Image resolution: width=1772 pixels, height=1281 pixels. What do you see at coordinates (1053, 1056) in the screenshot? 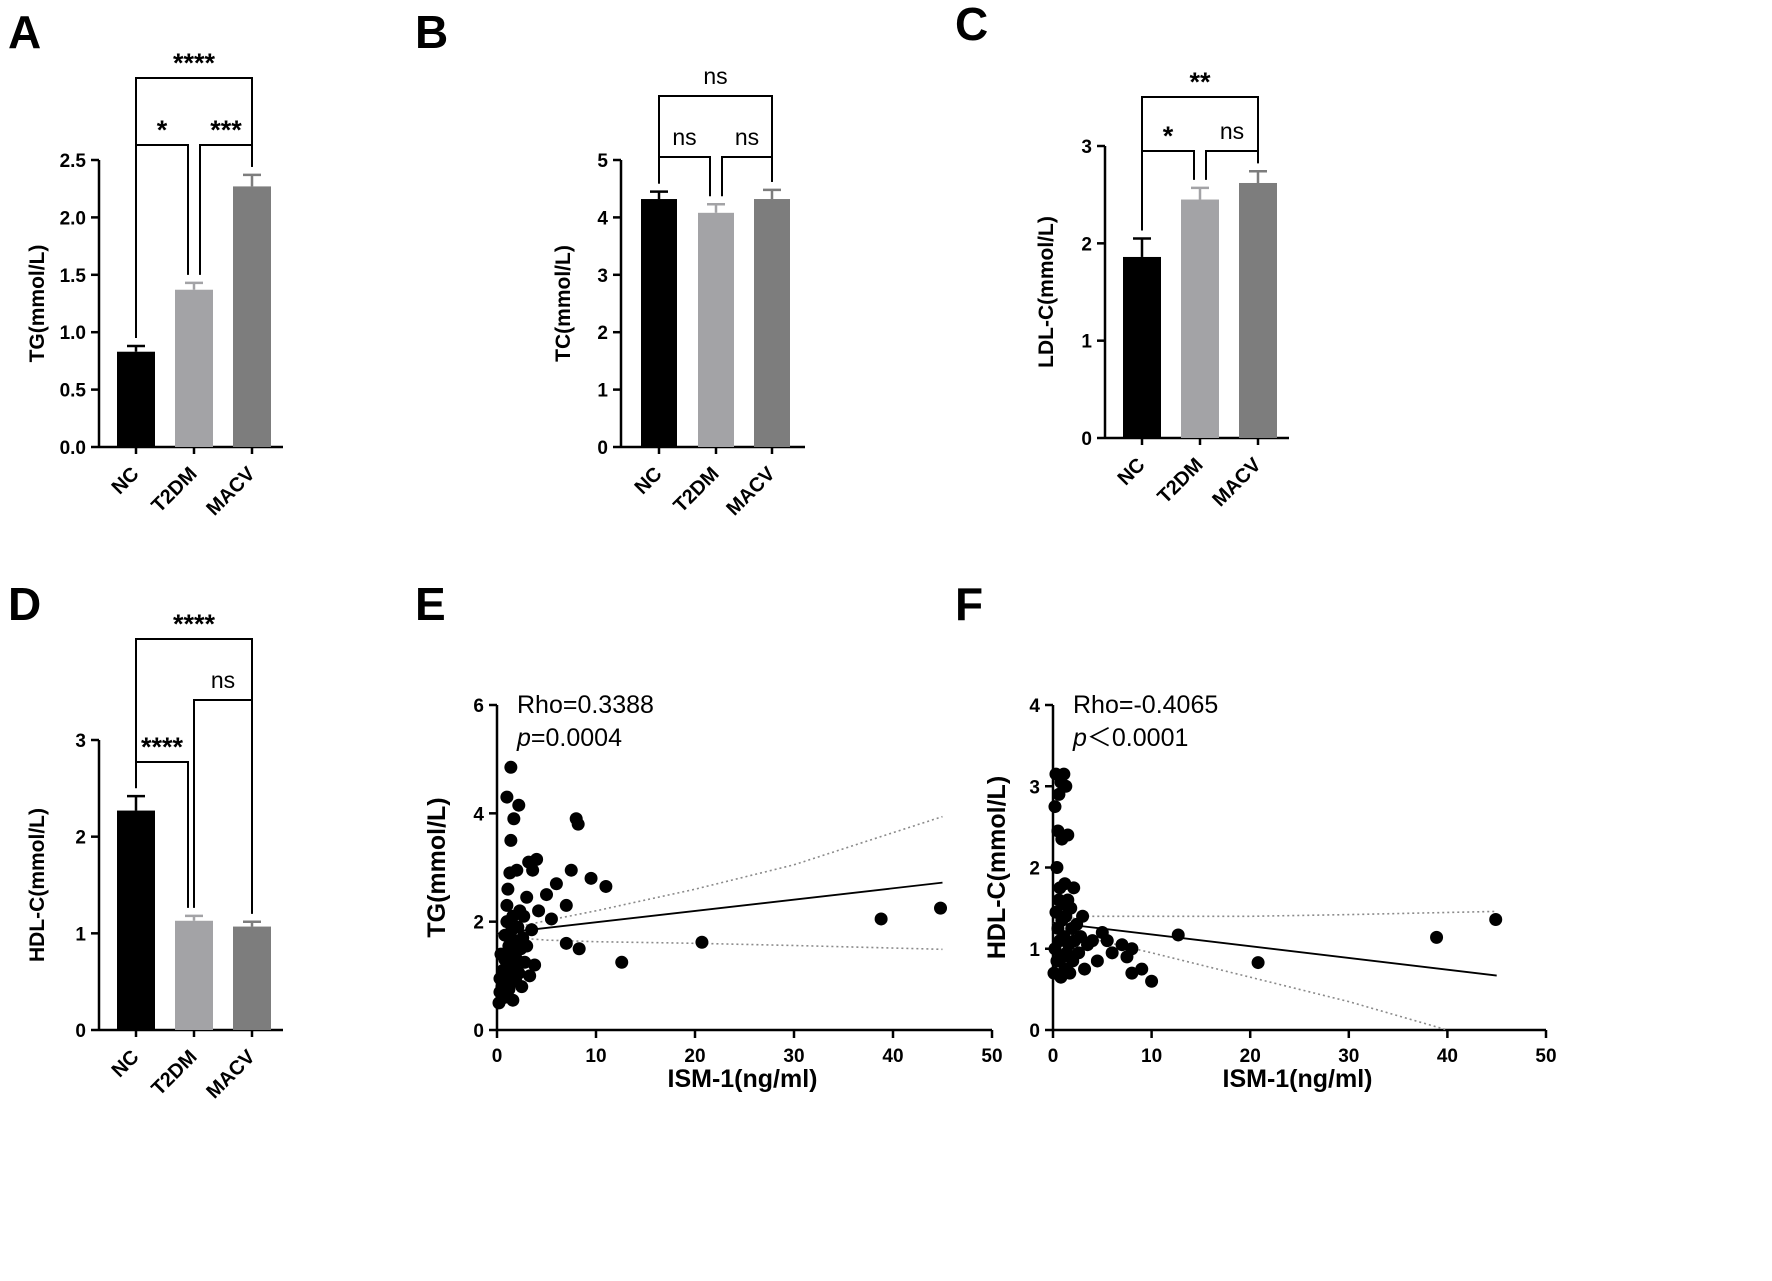
I see `x-tick-label: 0` at bounding box center [1053, 1056].